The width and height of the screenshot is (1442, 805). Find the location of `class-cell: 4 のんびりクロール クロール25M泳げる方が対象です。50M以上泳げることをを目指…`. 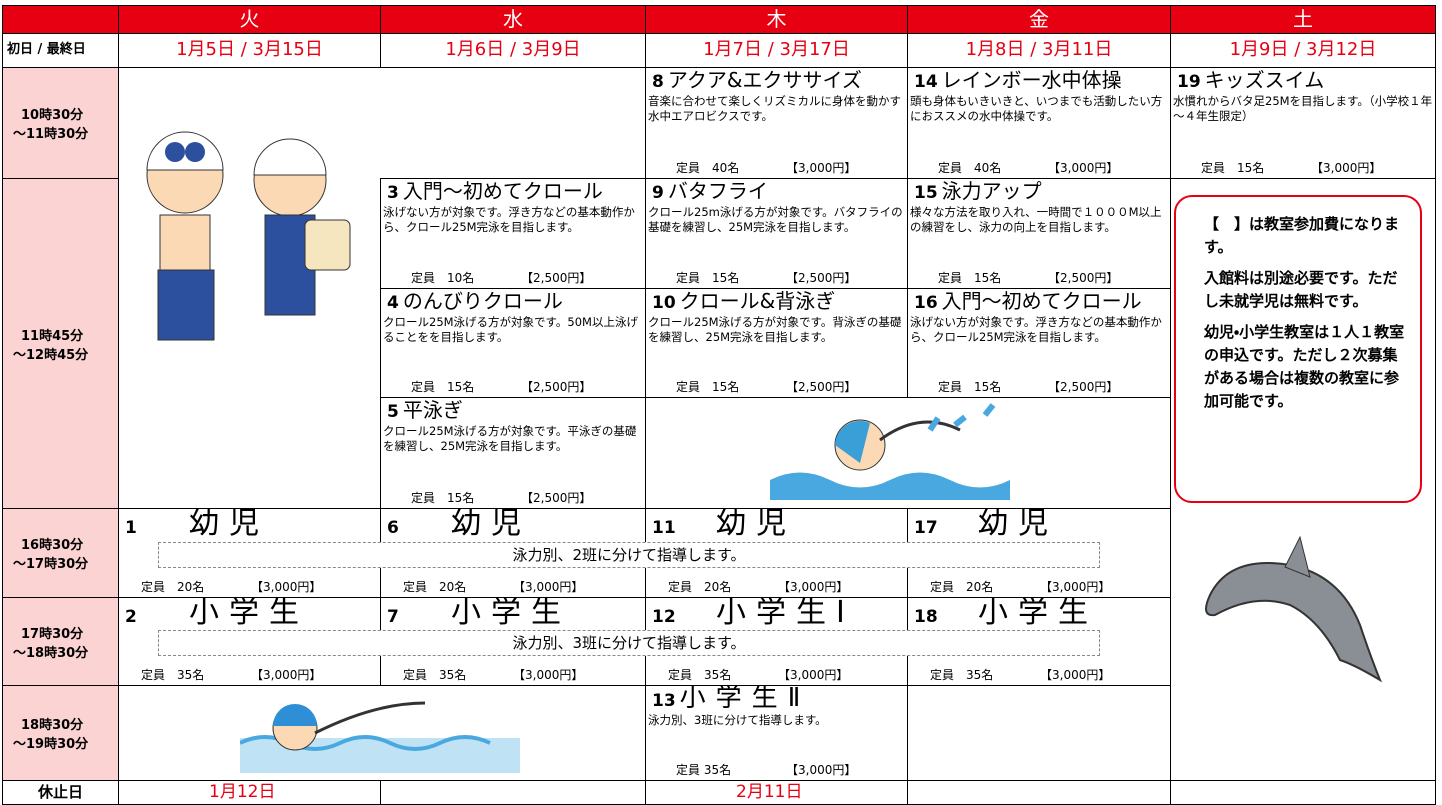

class-cell: 4 のんびりクロール クロール25M泳げる方が対象です。50M以上泳げることをを目指… is located at coordinates (513, 343).